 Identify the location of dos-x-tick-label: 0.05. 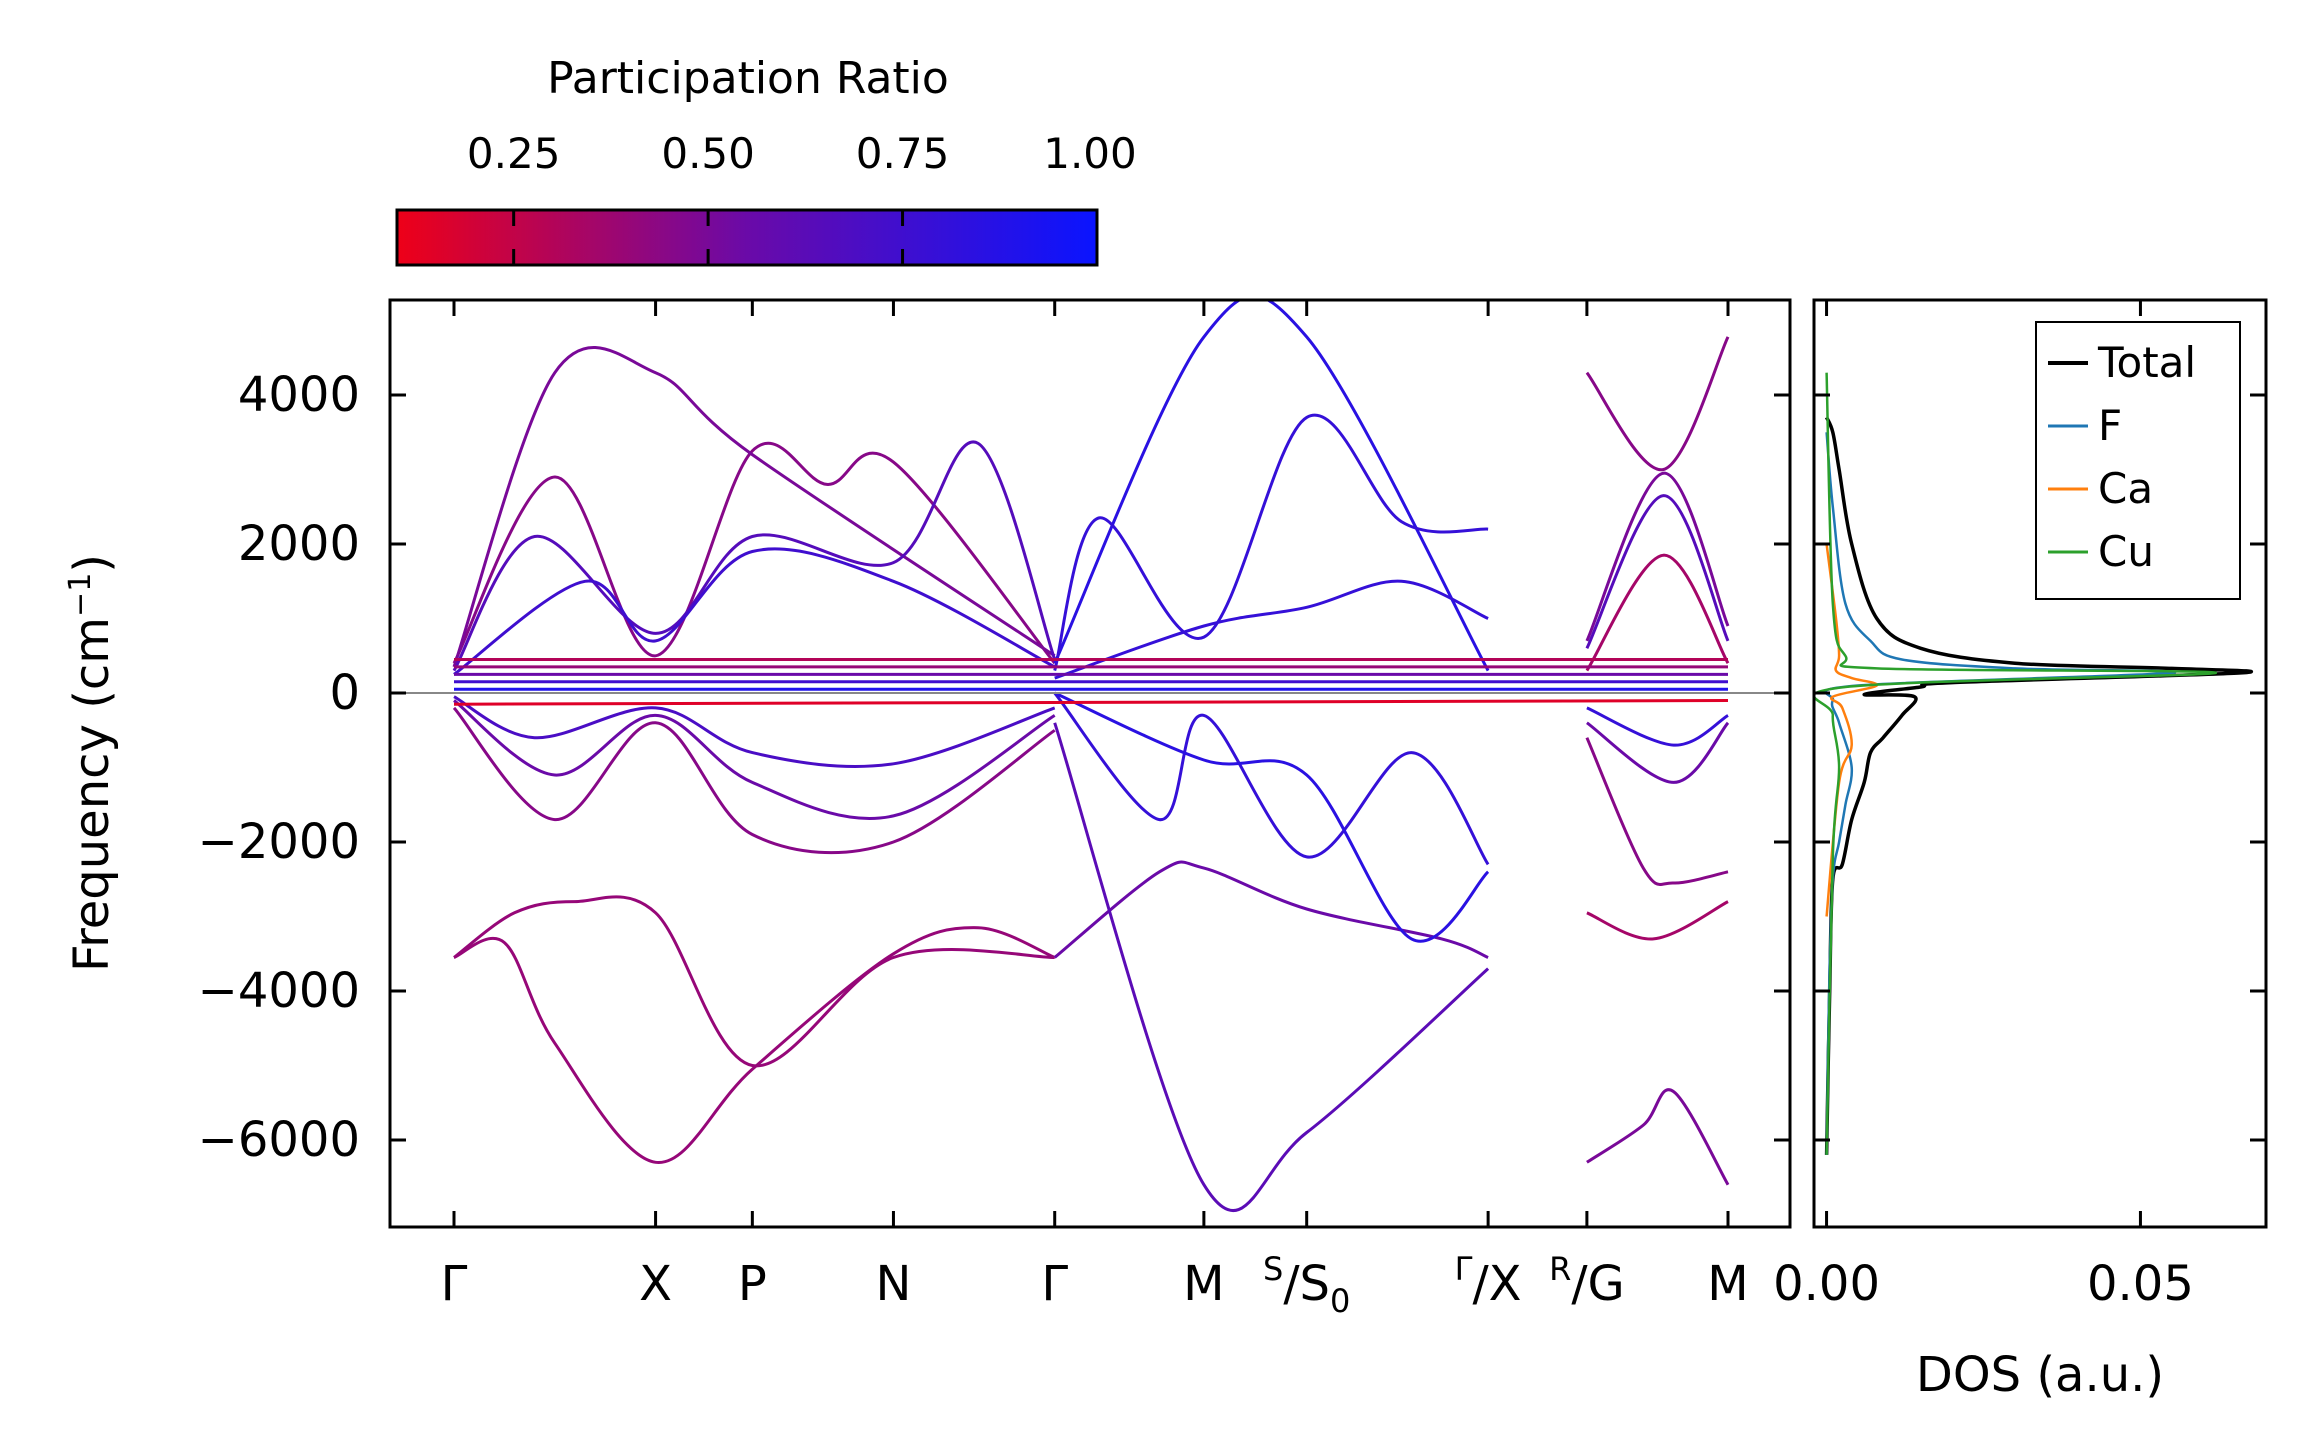
(2140, 1284).